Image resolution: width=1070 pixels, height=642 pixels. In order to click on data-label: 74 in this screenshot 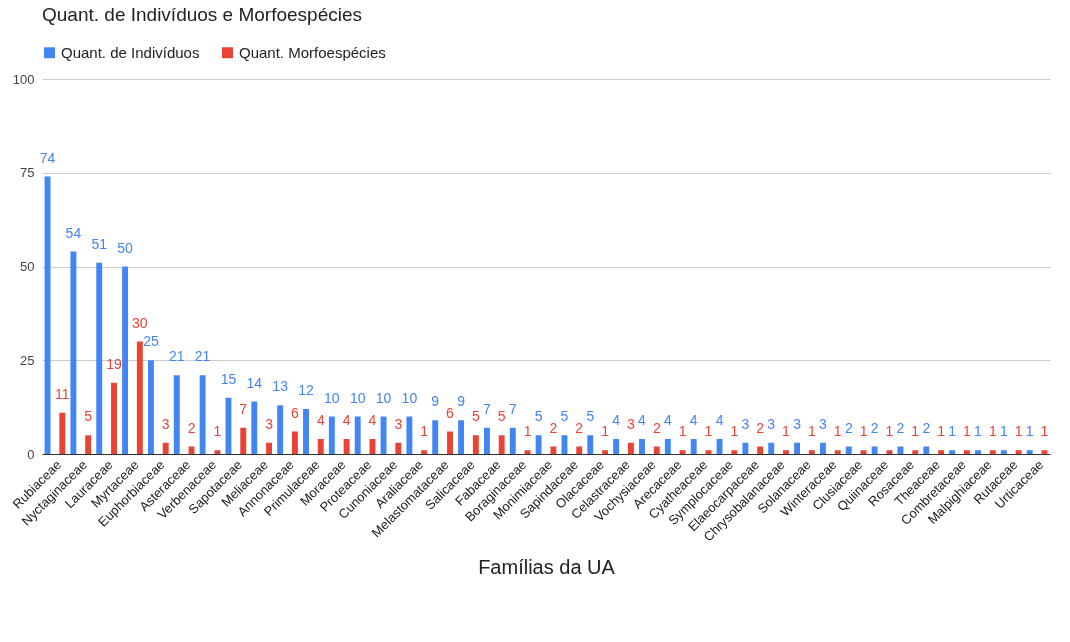, I will do `click(47, 157)`.